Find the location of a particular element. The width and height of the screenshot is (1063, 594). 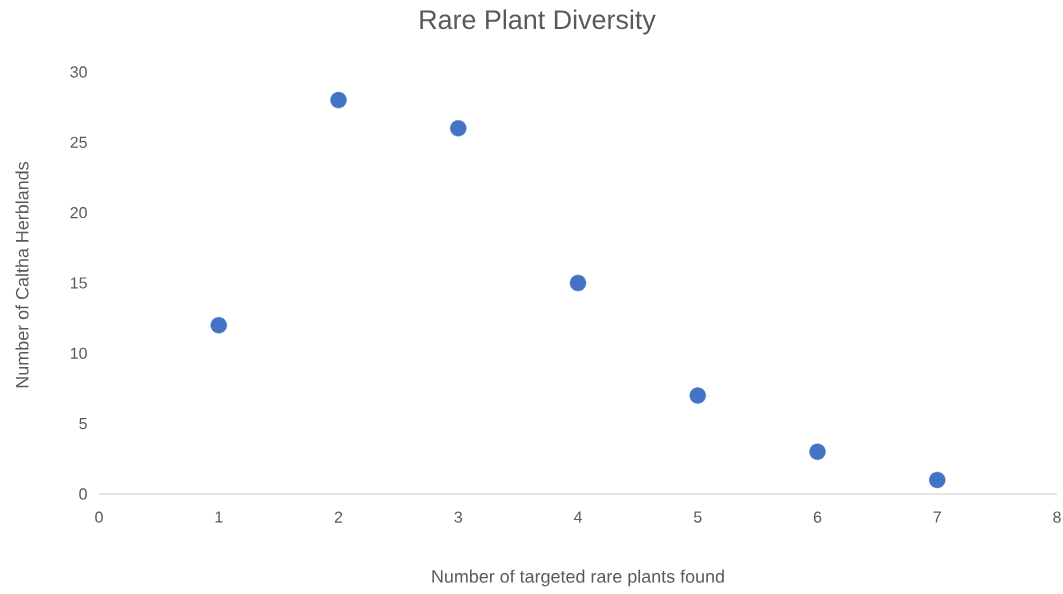

y-tick-label: 15 is located at coordinates (78, 283).